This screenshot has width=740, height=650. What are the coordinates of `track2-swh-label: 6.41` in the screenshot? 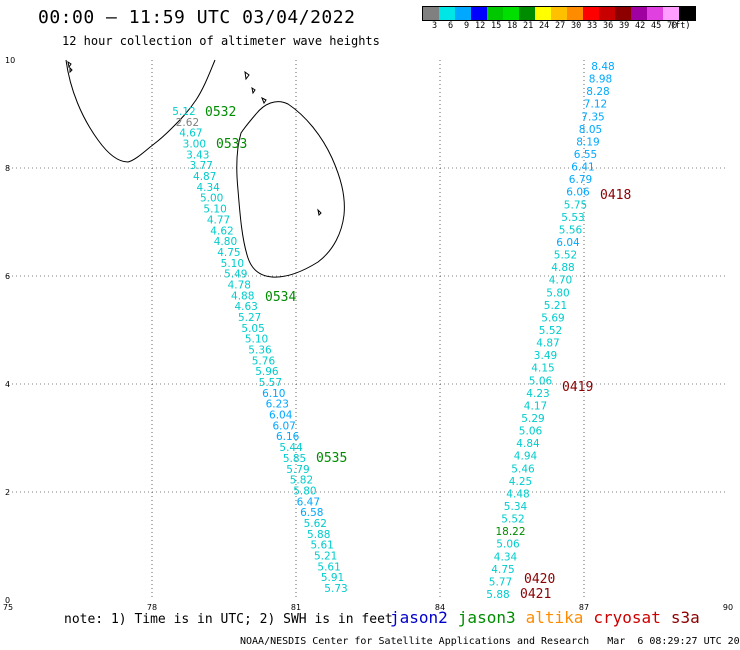 It's located at (582, 168).